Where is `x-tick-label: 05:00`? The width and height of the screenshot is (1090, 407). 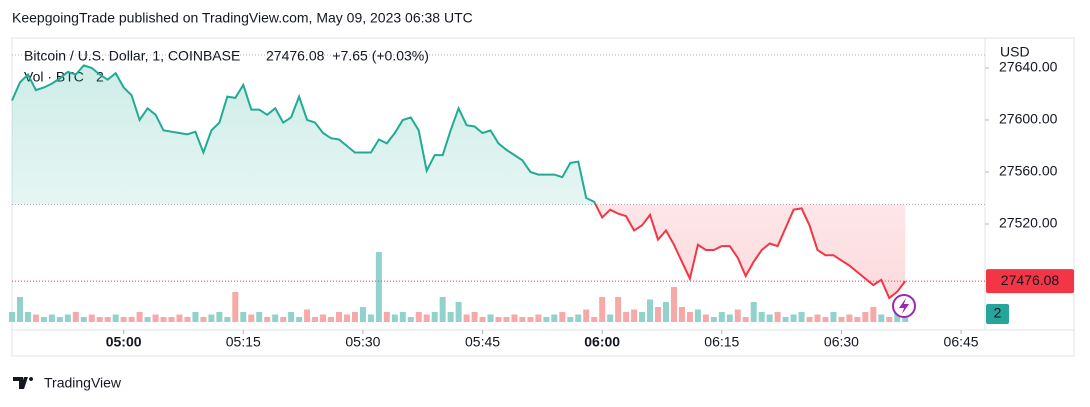
x-tick-label: 05:00 is located at coordinates (124, 342).